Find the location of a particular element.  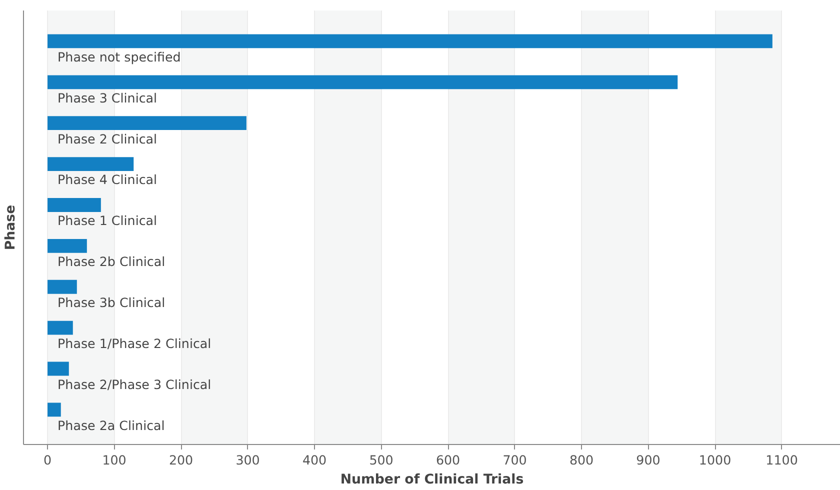

y-tick-label: Phase 4 Clinical is located at coordinates (108, 180).